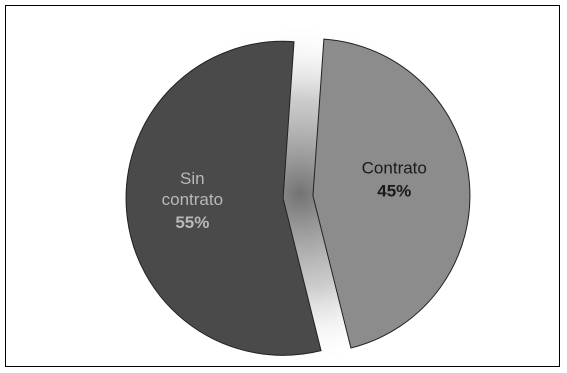 The width and height of the screenshot is (567, 373). I want to click on slice-label-sin-contrato-line-2: contrato, so click(192, 199).